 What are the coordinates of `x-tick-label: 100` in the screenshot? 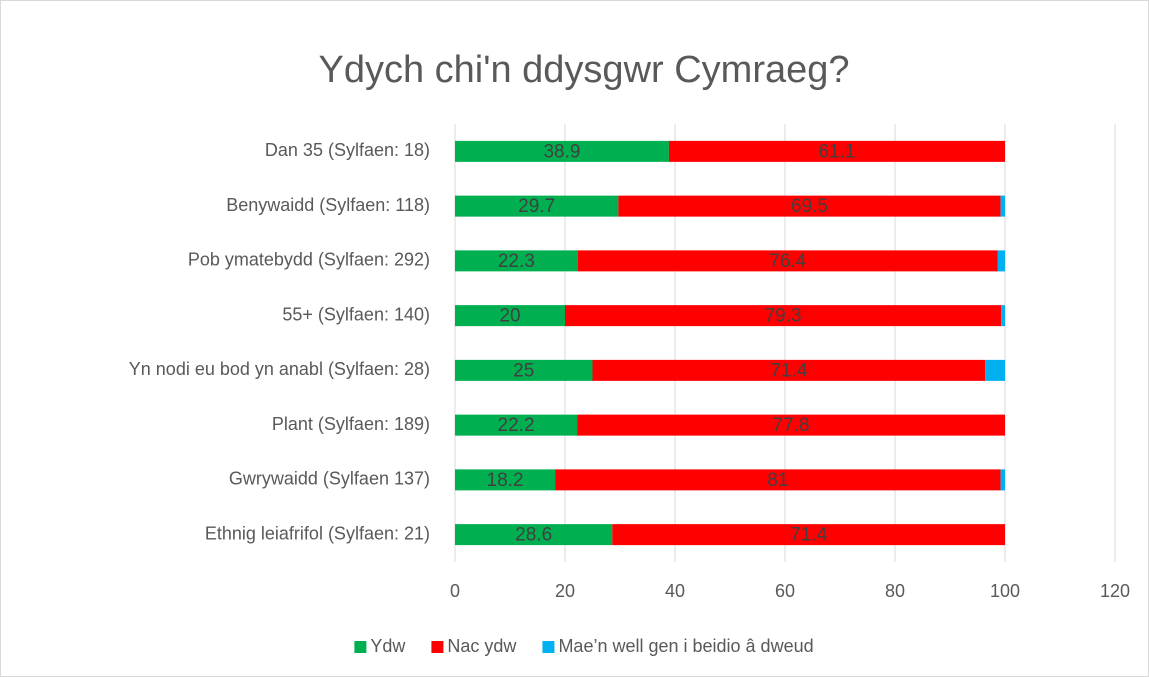 It's located at (1005, 591).